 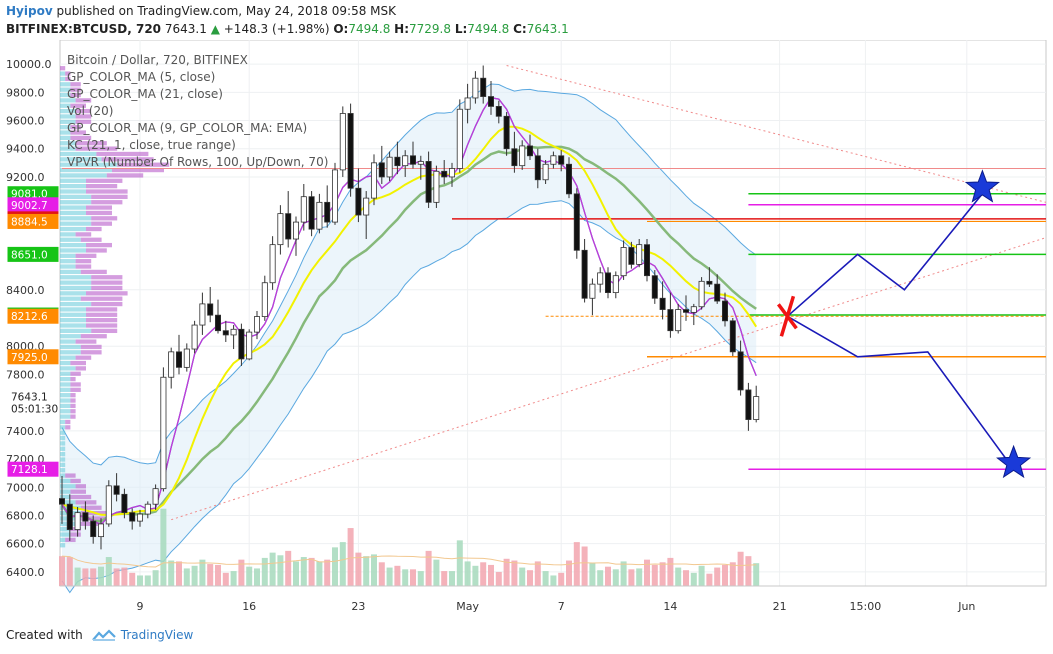 What do you see at coordinates (341, 29) in the screenshot?
I see `open-label: O:` at bounding box center [341, 29].